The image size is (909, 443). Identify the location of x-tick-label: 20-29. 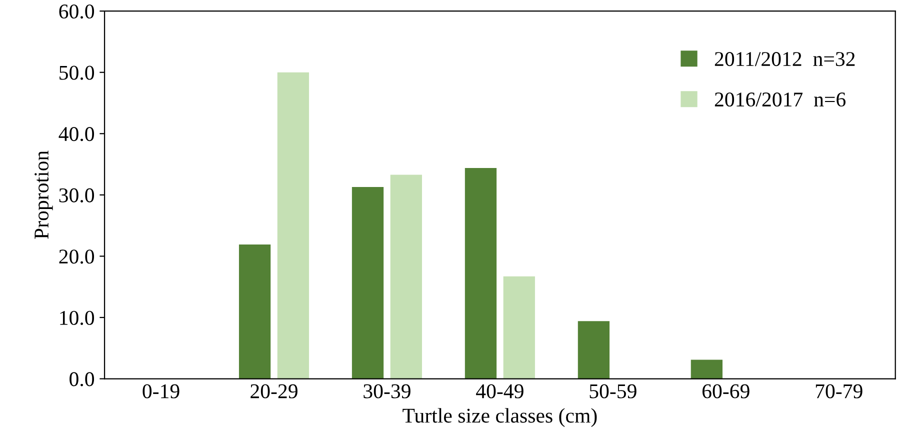
(274, 391).